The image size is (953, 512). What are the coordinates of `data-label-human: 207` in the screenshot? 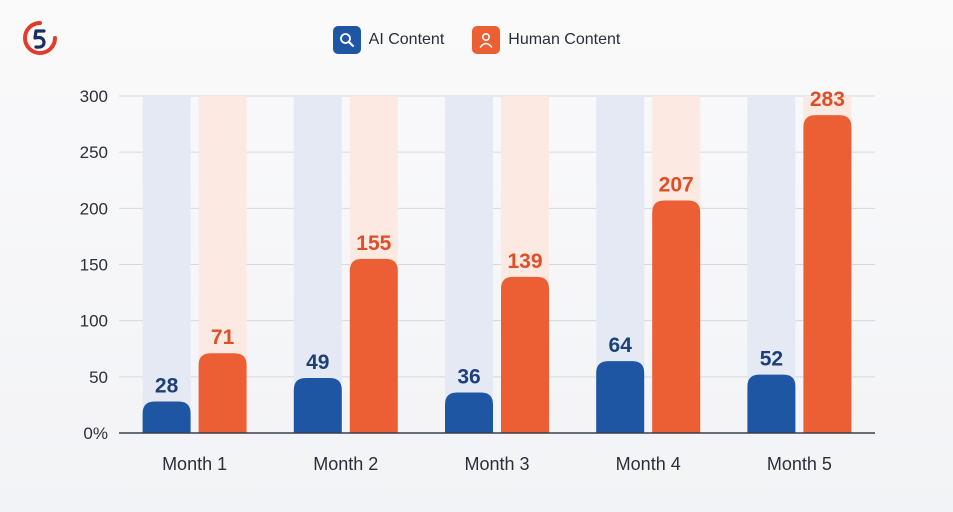 It's located at (676, 184).